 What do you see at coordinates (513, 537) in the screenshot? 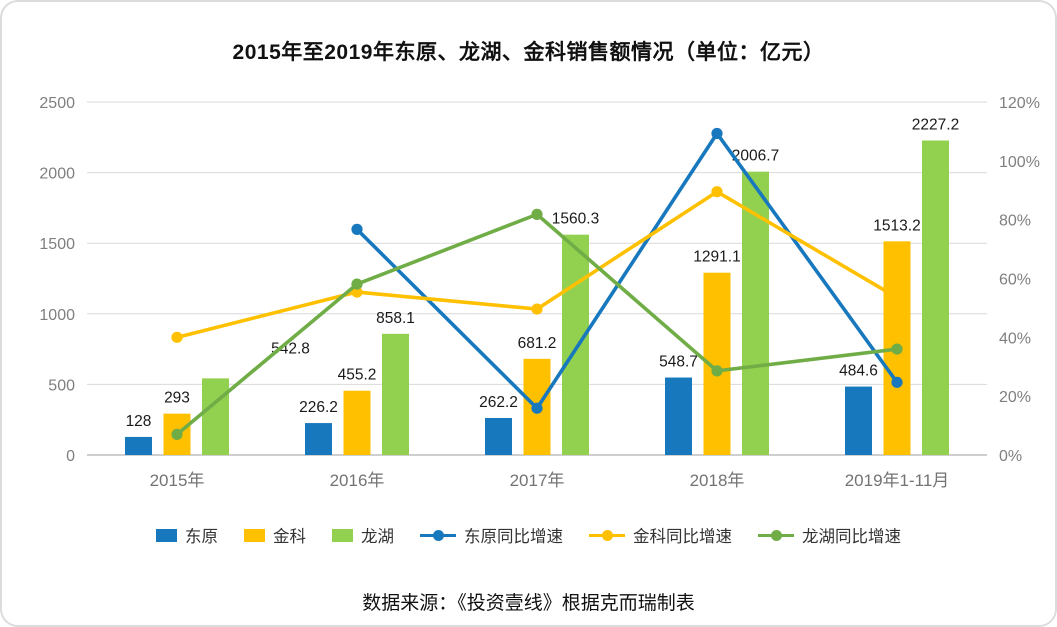
I see `legend-label: 东原同比增速` at bounding box center [513, 537].